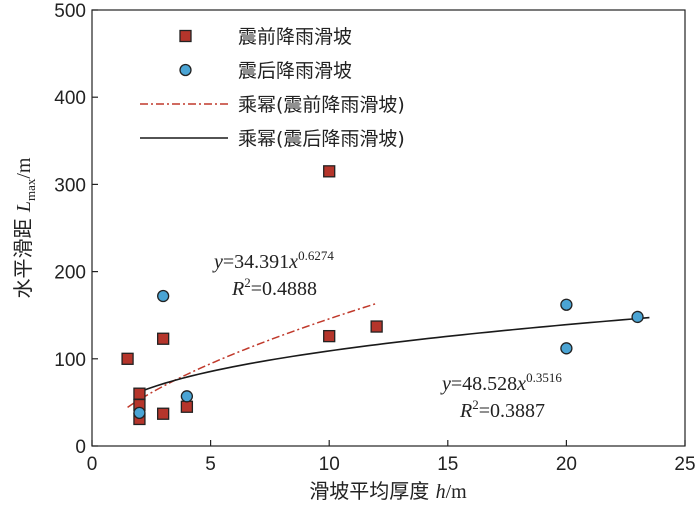  I want to click on x-tick-label: 0, so click(92, 464).